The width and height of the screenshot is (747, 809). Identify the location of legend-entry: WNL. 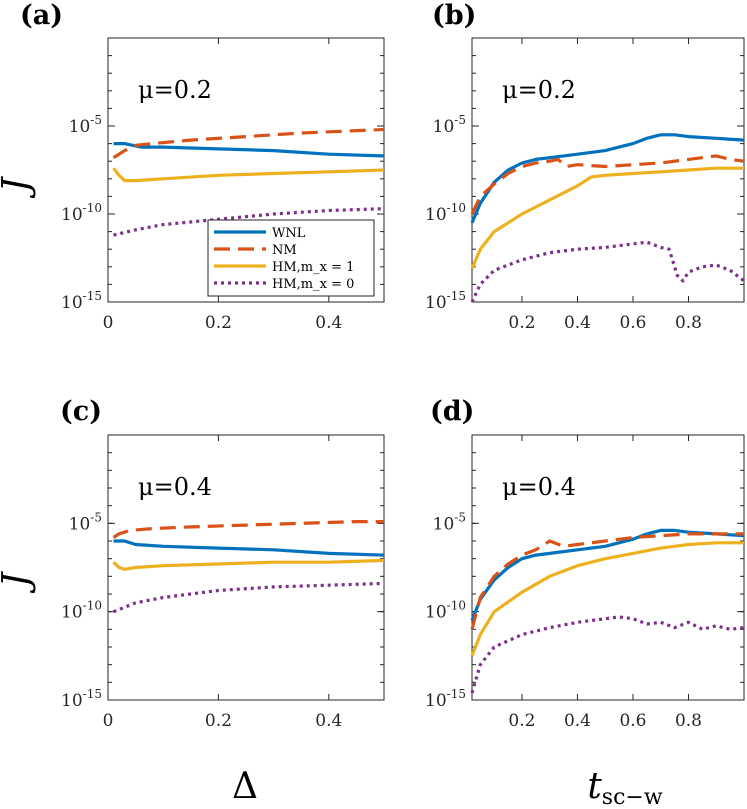
(289, 233).